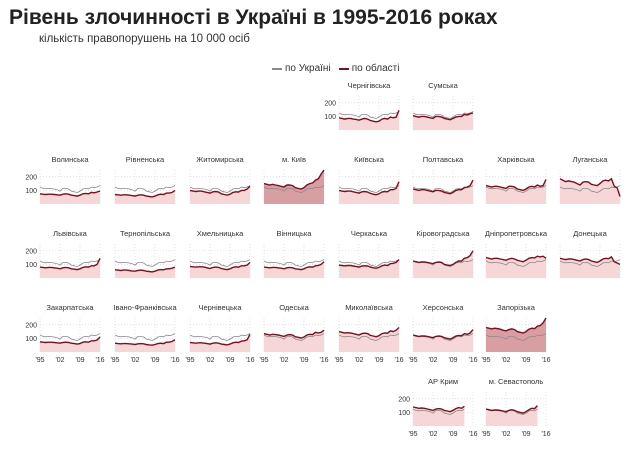 This screenshot has width=640, height=458. What do you see at coordinates (70, 307) in the screenshot?
I see `panel-title: Закарпатська` at bounding box center [70, 307].